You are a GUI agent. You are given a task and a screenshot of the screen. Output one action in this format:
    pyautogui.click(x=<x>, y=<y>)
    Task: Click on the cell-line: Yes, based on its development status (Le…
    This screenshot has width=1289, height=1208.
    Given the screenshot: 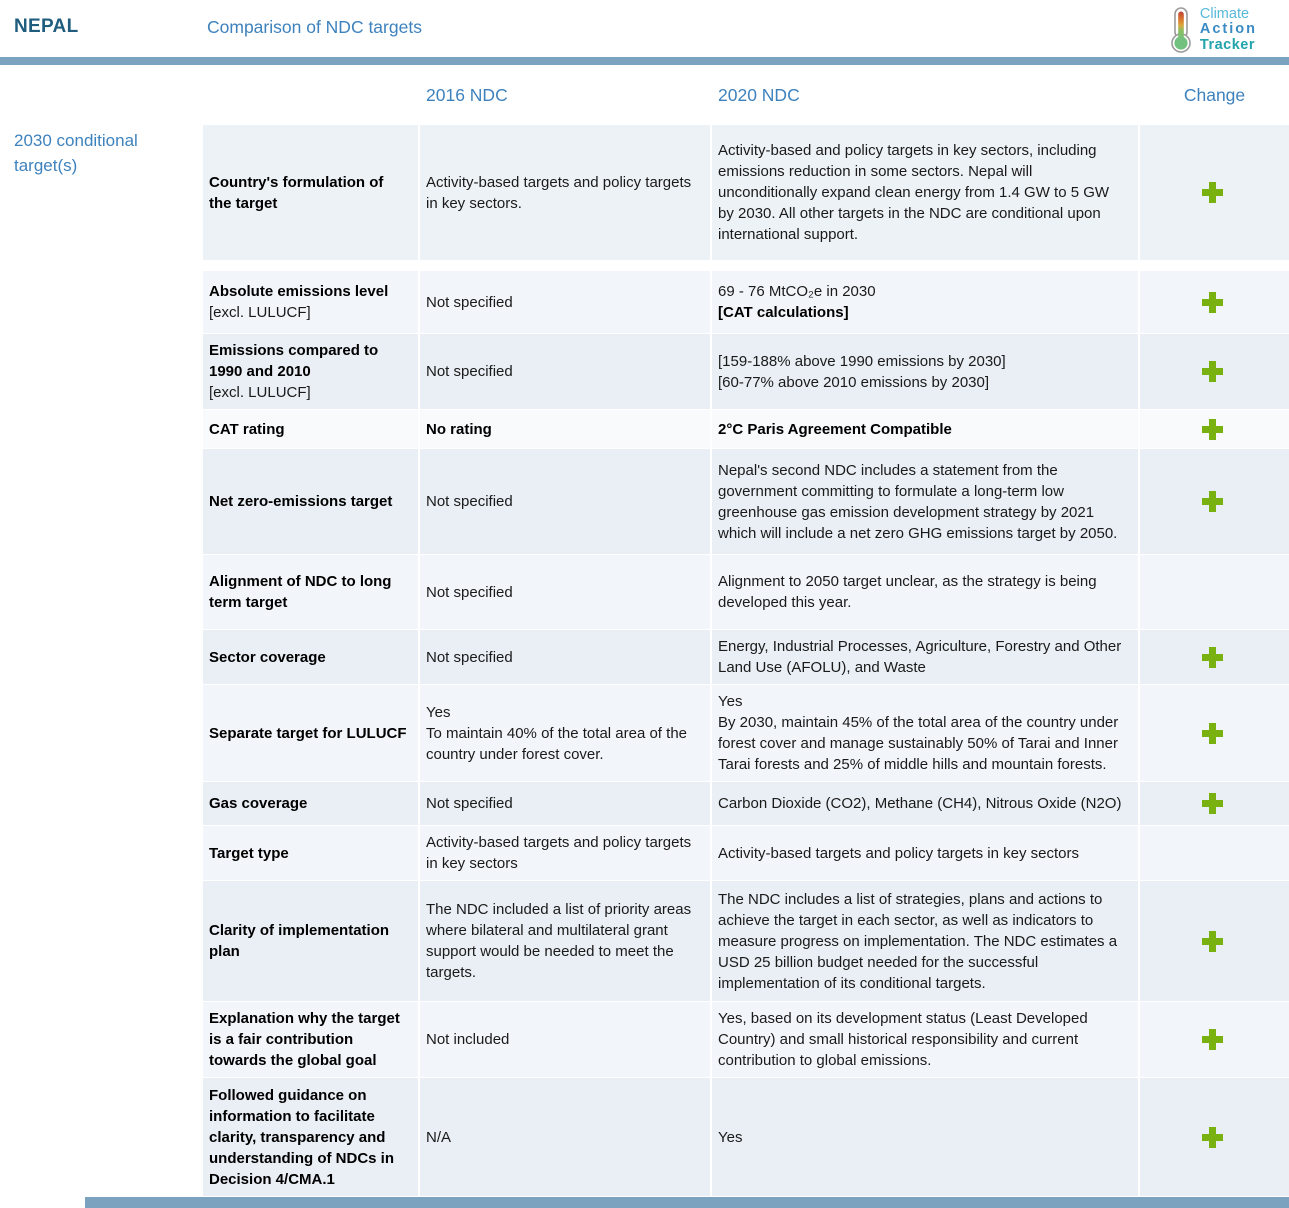 What is the action you would take?
    pyautogui.click(x=903, y=1039)
    